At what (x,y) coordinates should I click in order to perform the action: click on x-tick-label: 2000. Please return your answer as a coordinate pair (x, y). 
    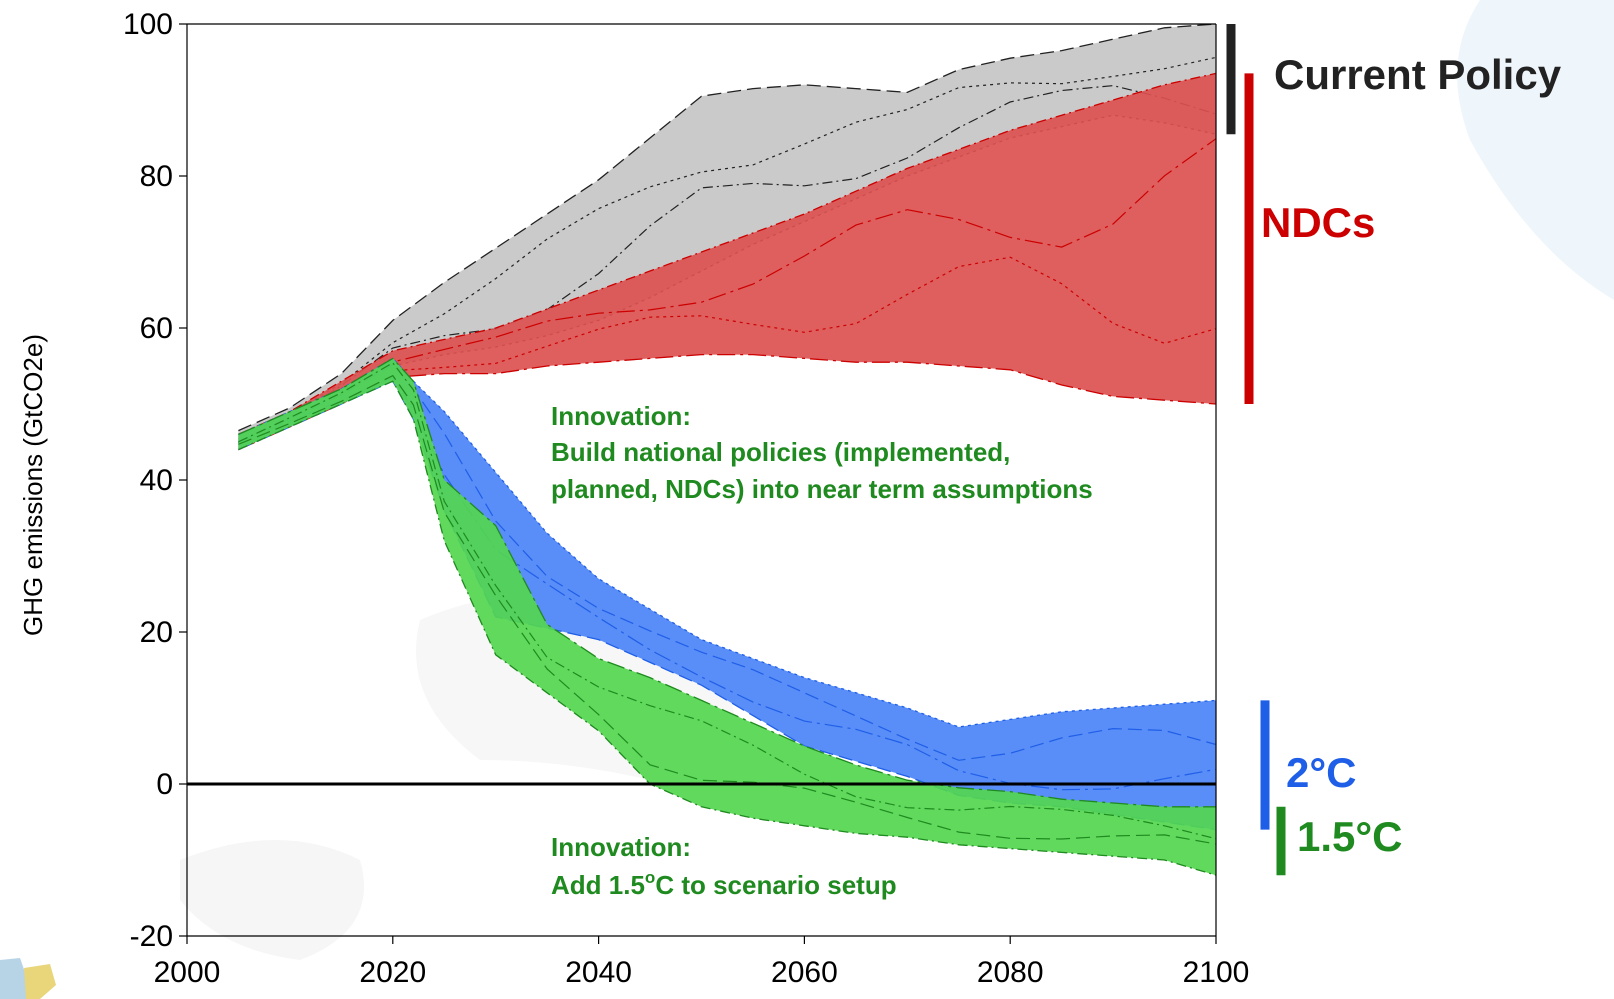
    Looking at the image, I should click on (187, 972).